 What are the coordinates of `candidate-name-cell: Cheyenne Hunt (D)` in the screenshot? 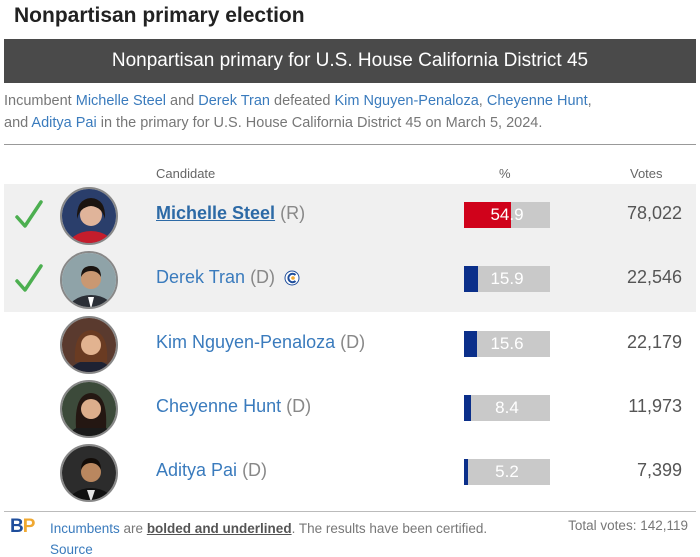 It's located at (233, 406).